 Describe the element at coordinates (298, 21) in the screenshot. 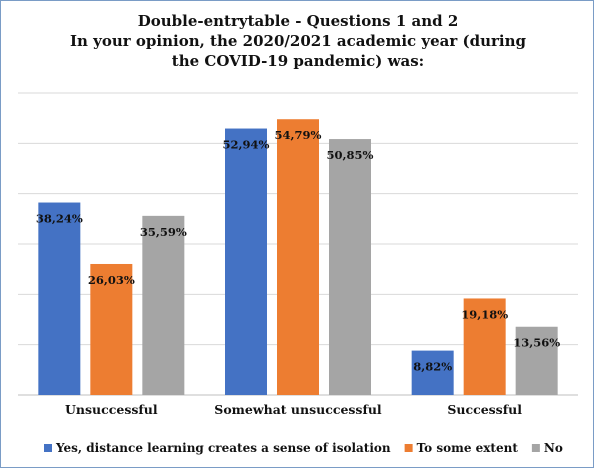

I see `chart-title-line-1: Double-entrytable - Questions 1 and 2` at that location.